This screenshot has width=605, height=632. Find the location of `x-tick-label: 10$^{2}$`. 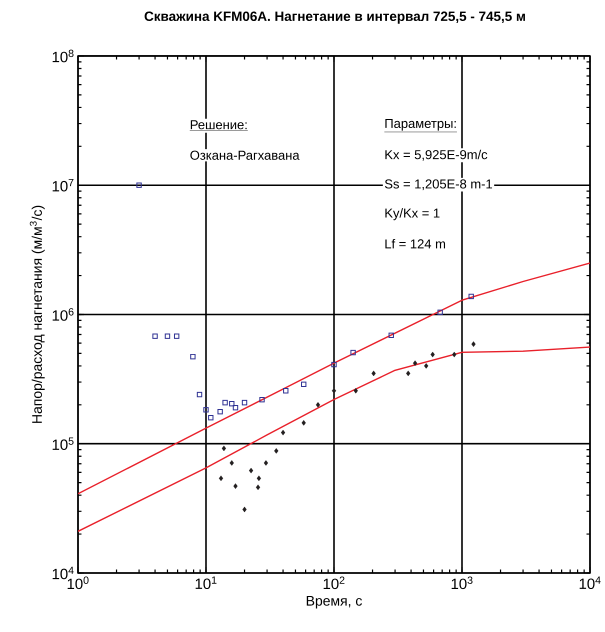

x-tick-label: 10$^{2}$ is located at coordinates (334, 583).